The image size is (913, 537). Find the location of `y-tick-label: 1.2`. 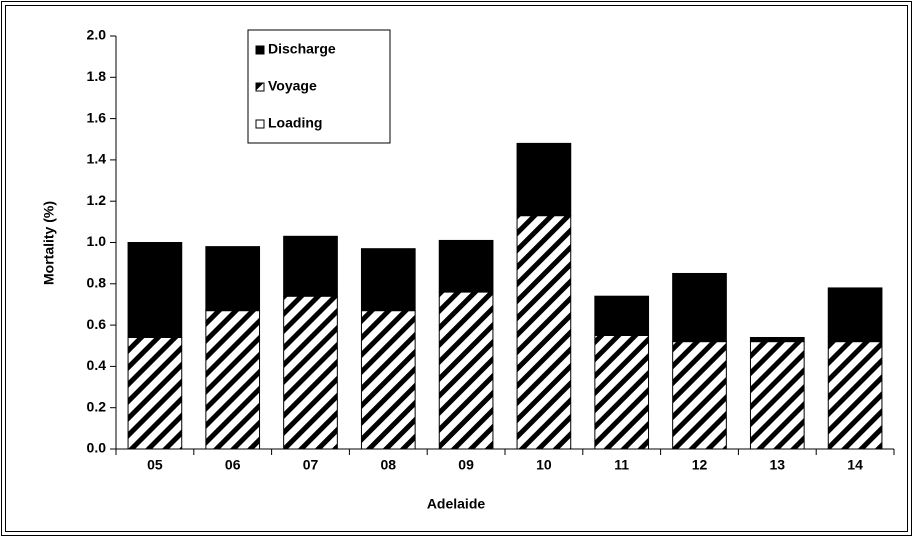

y-tick-label: 1.2 is located at coordinates (97, 200).